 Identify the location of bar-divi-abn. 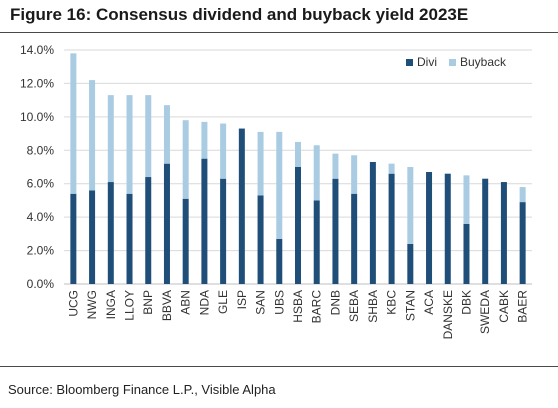
(185, 241).